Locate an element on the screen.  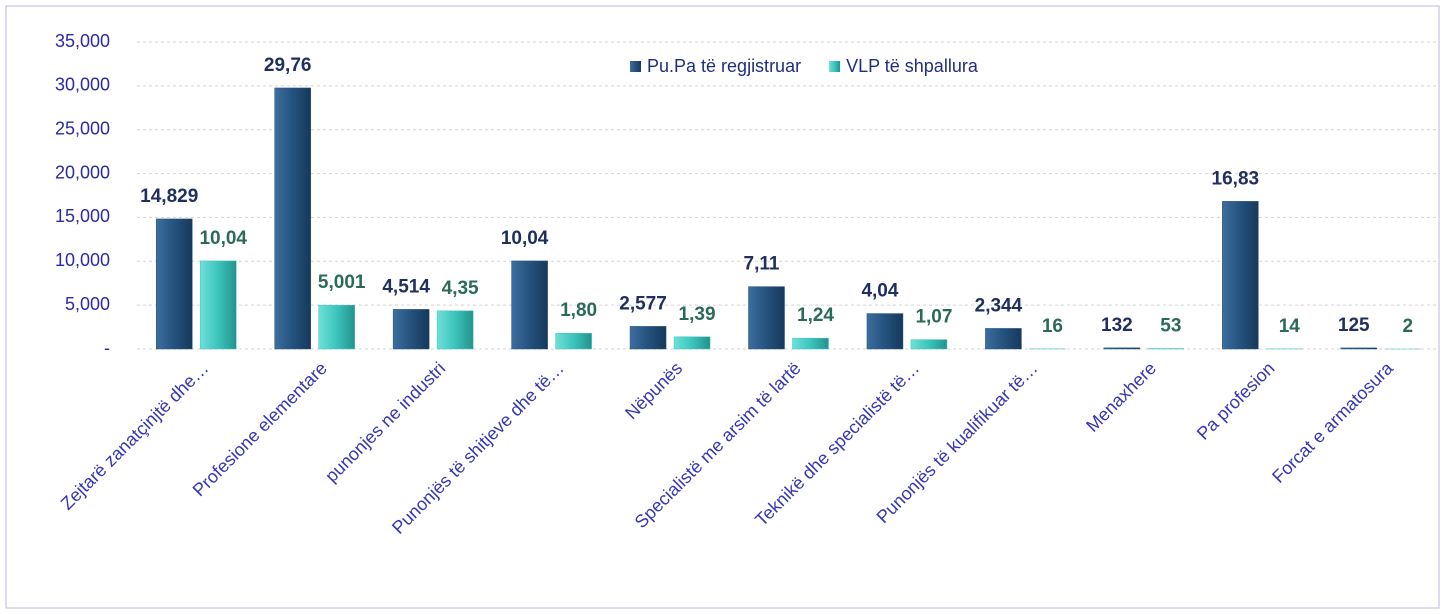
value-label: 7,11 is located at coordinates (762, 264).